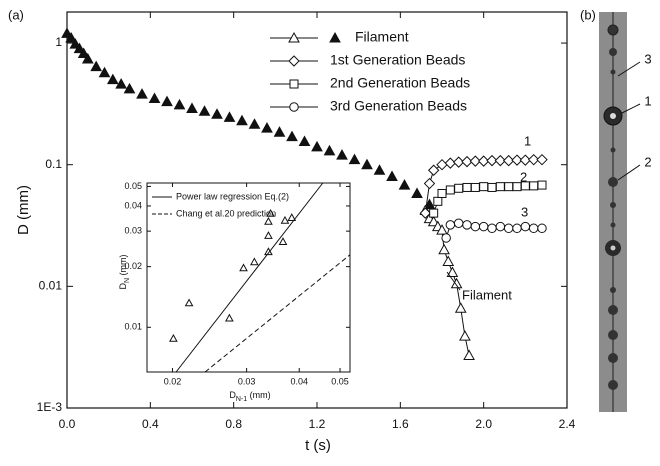 The width and height of the screenshot is (660, 466). I want to click on annotation-line, so click(453, 281).